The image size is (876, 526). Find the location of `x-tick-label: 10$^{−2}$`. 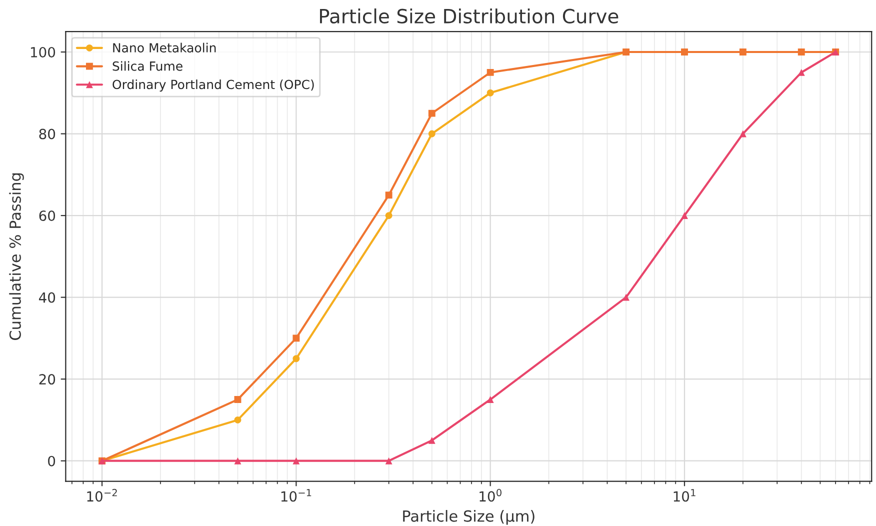

x-tick-label: 10$^{−2}$ is located at coordinates (102, 495).